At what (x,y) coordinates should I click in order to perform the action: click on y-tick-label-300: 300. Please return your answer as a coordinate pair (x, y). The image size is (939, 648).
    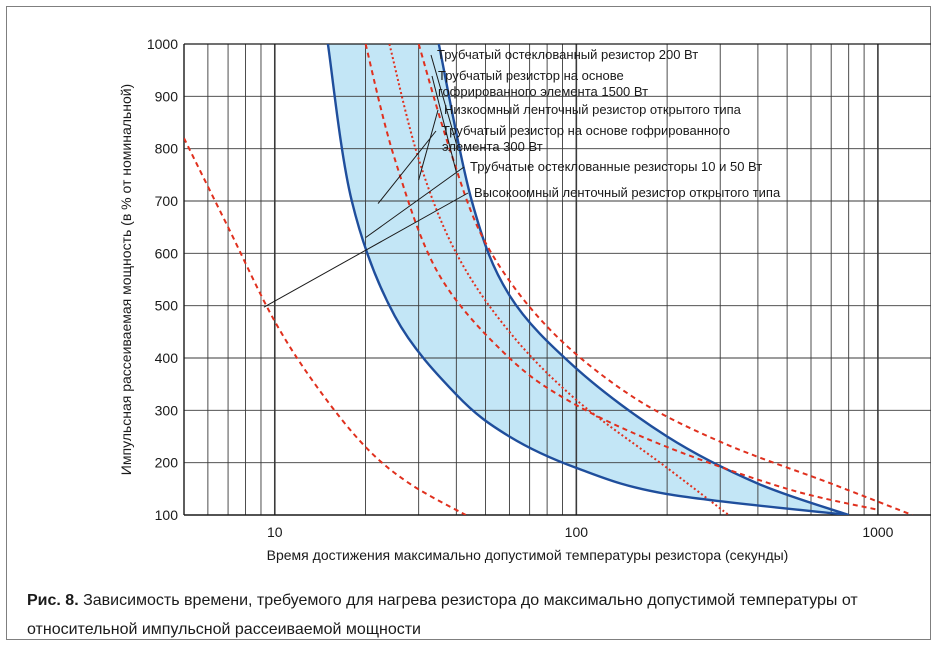
    Looking at the image, I should click on (167, 410).